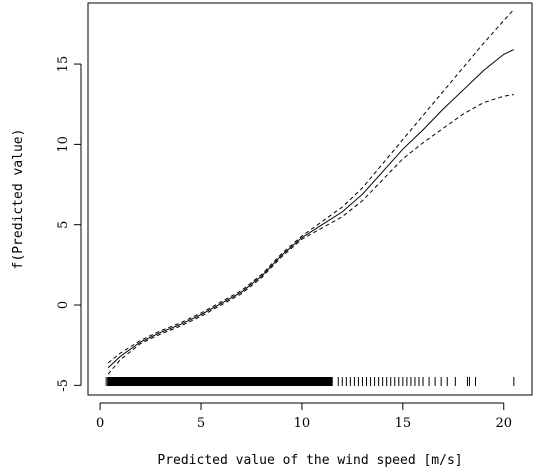 This screenshot has height=474, width=539. What do you see at coordinates (63, 385) in the screenshot?
I see `y-tick-label: -5` at bounding box center [63, 385].